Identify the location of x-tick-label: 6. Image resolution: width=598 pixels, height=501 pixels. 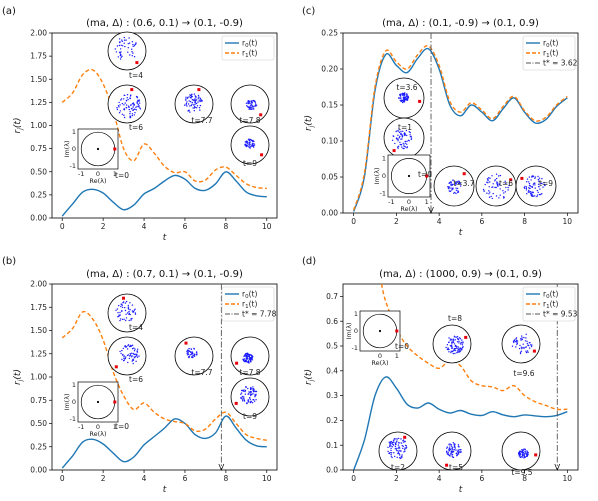
(481, 478).